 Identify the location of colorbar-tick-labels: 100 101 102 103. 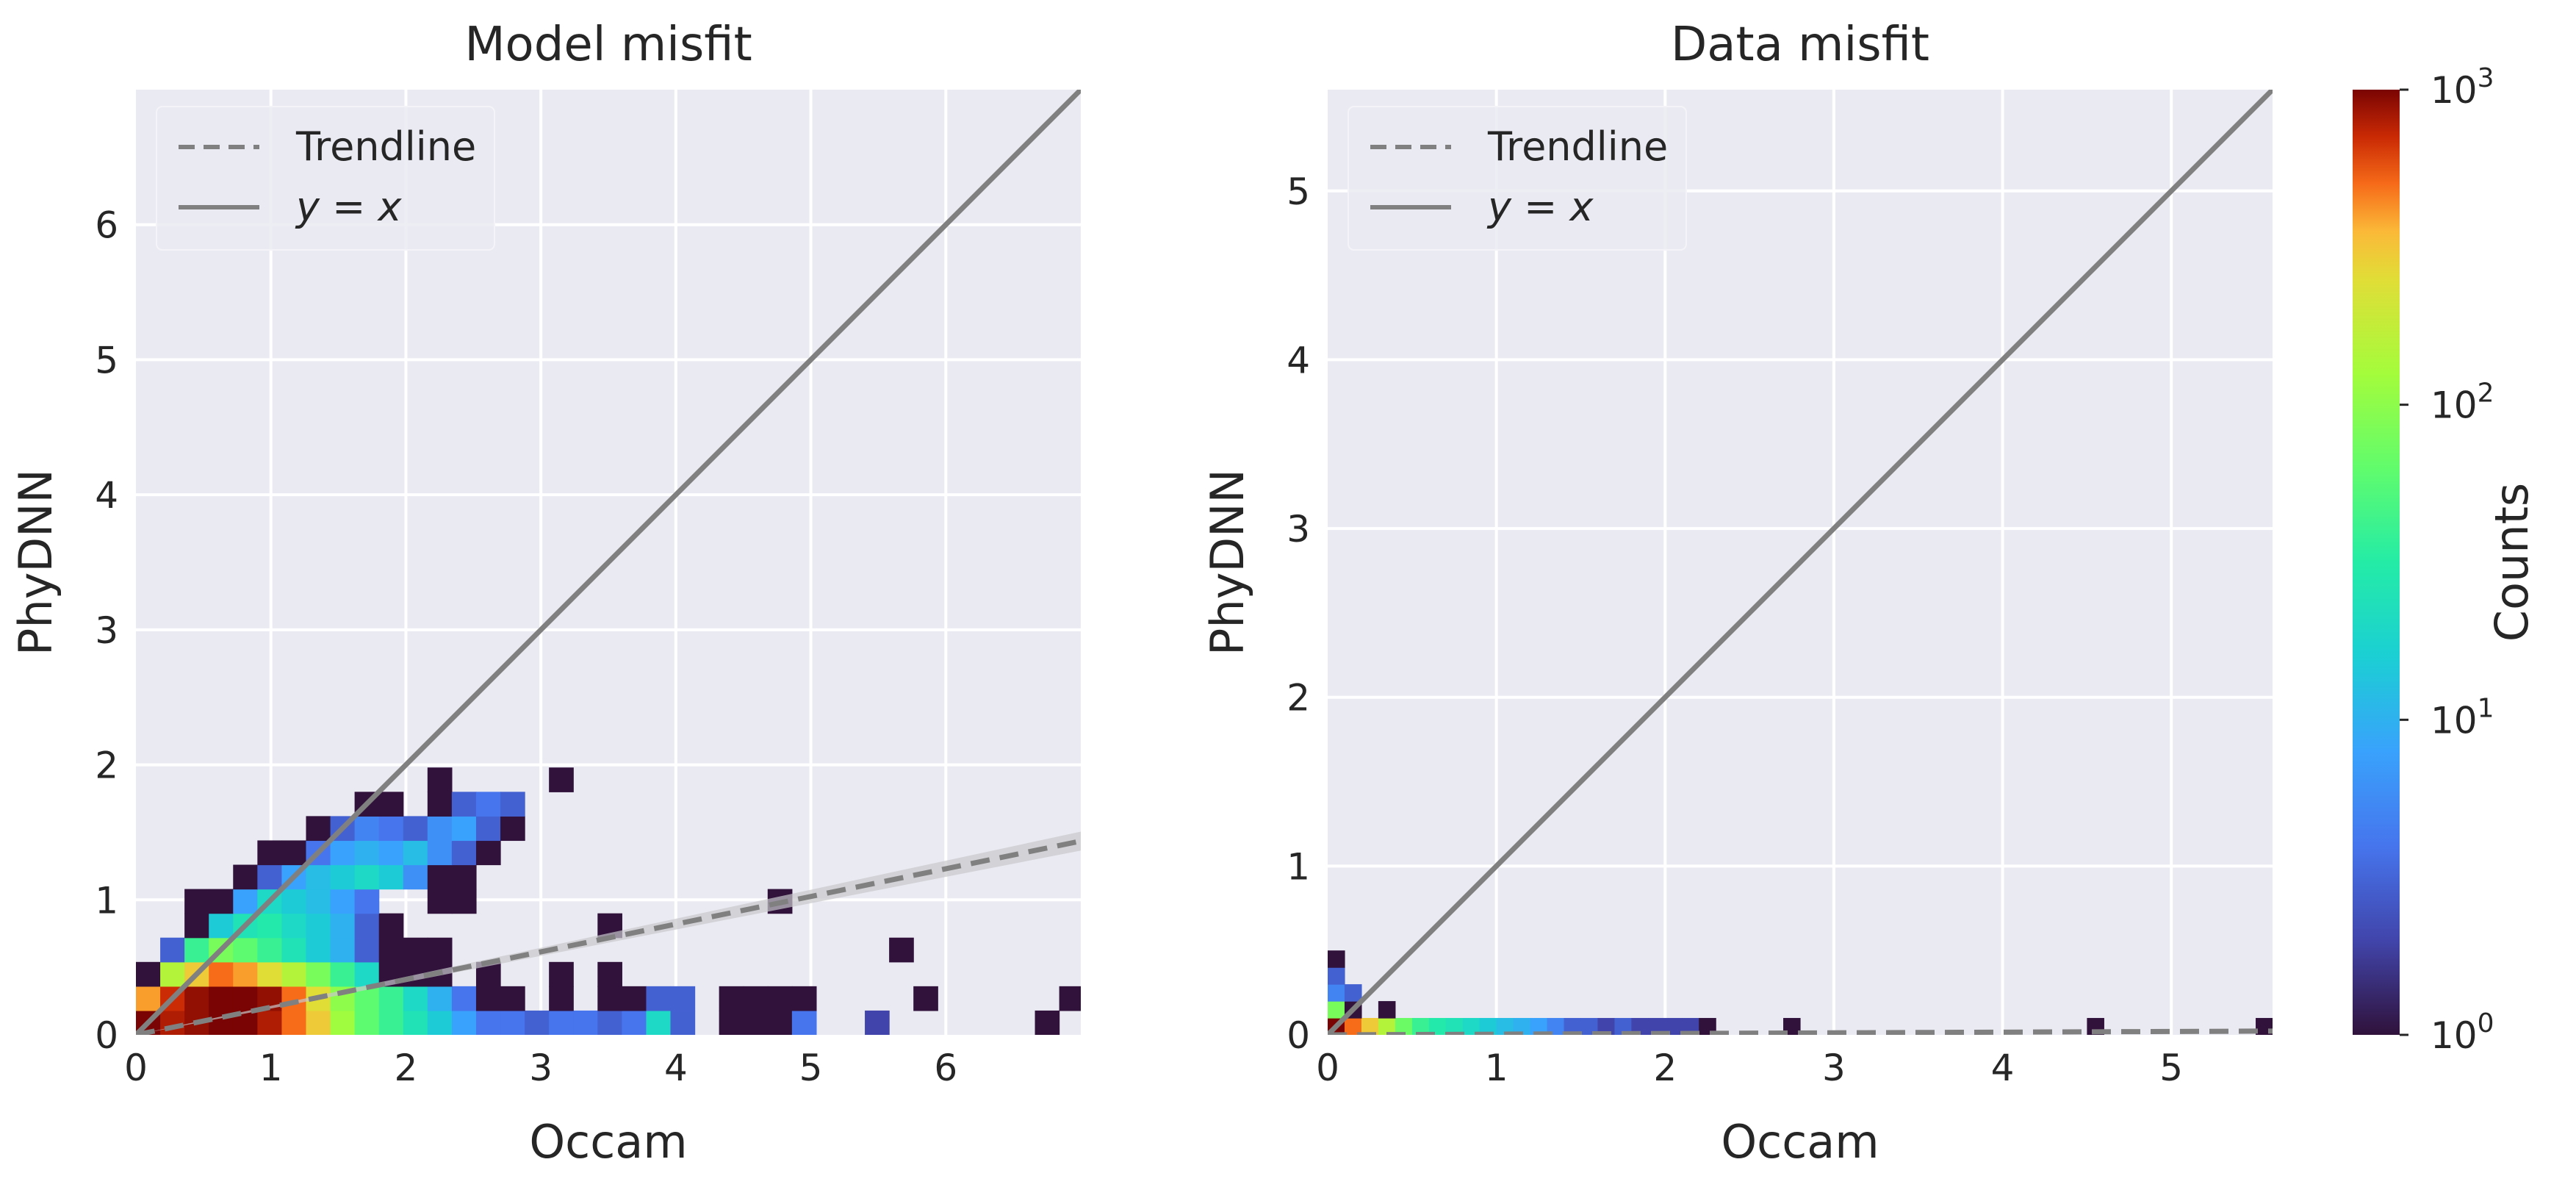
(2447, 560).